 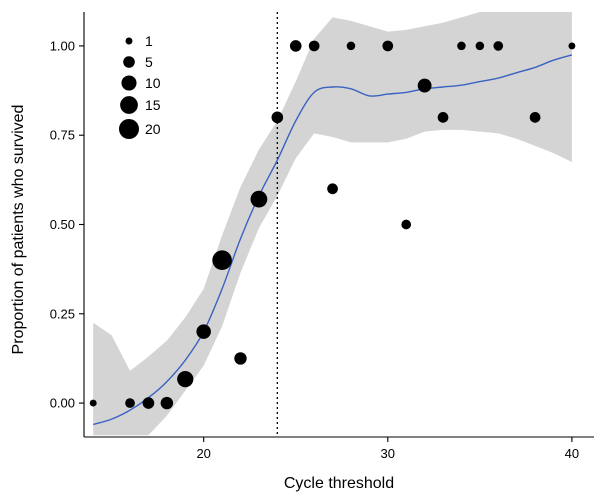 I want to click on x-axis-title: Cycle threshold, so click(x=339, y=483).